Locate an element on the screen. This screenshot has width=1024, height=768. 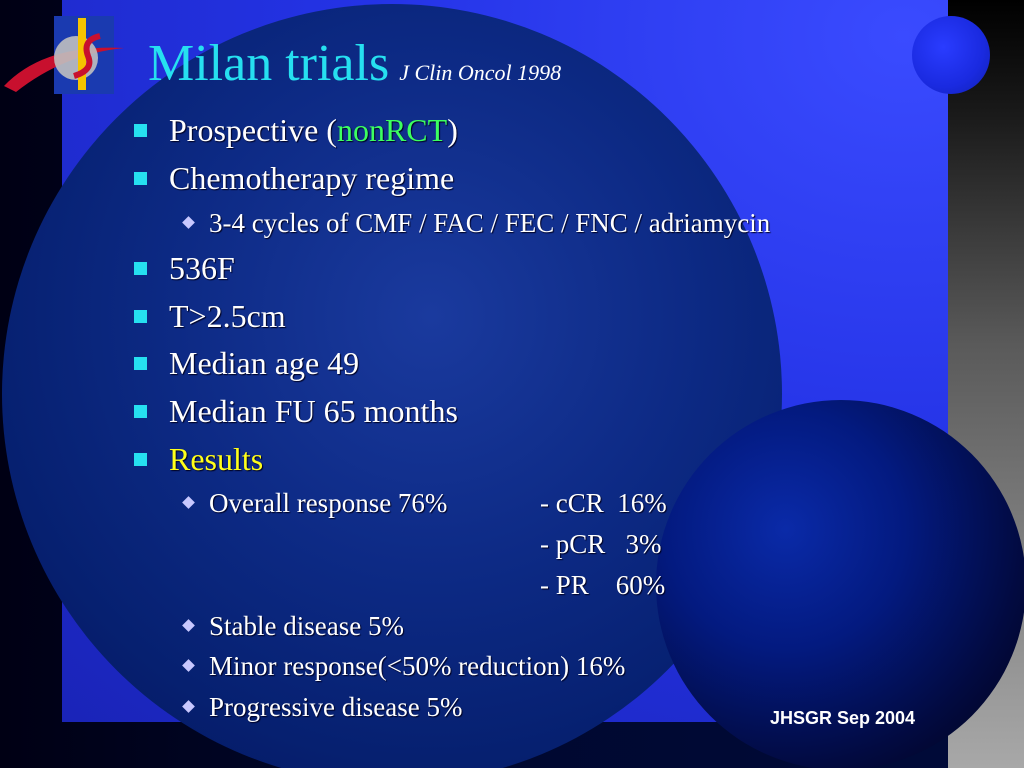
bullet-median-fu: Median FU 65 months is located at coordinates (296, 411).